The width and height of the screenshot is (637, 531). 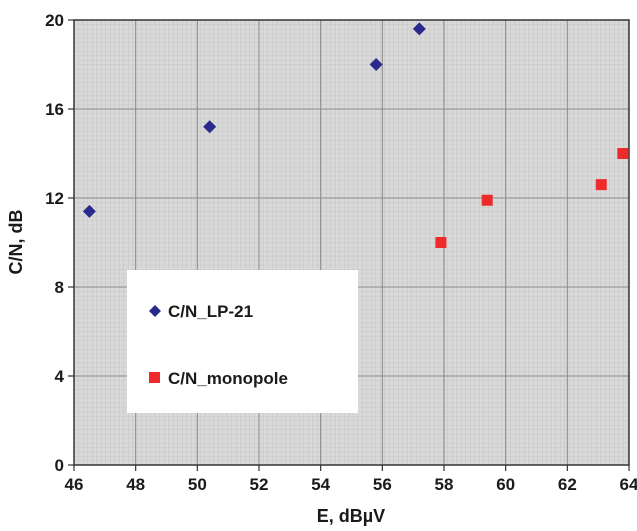 I want to click on legend-box, so click(x=242, y=341).